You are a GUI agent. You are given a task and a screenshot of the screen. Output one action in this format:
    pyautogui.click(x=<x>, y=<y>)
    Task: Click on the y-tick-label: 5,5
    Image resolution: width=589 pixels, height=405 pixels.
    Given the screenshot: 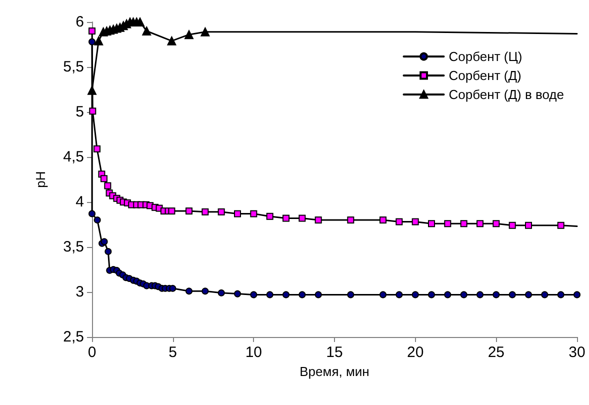 What is the action you would take?
    pyautogui.click(x=73, y=67)
    